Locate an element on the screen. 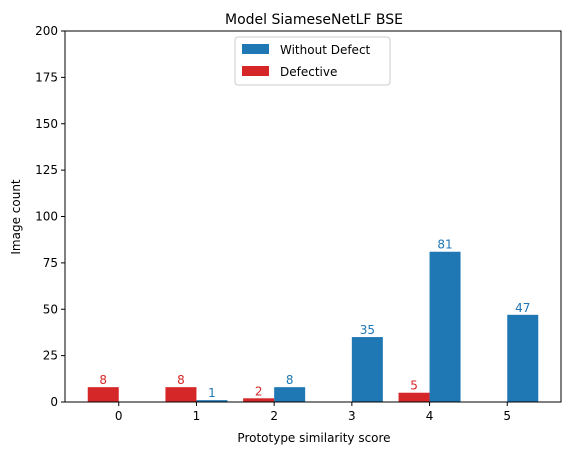 The width and height of the screenshot is (571, 455). legend: Without Defect Defective is located at coordinates (312, 61).